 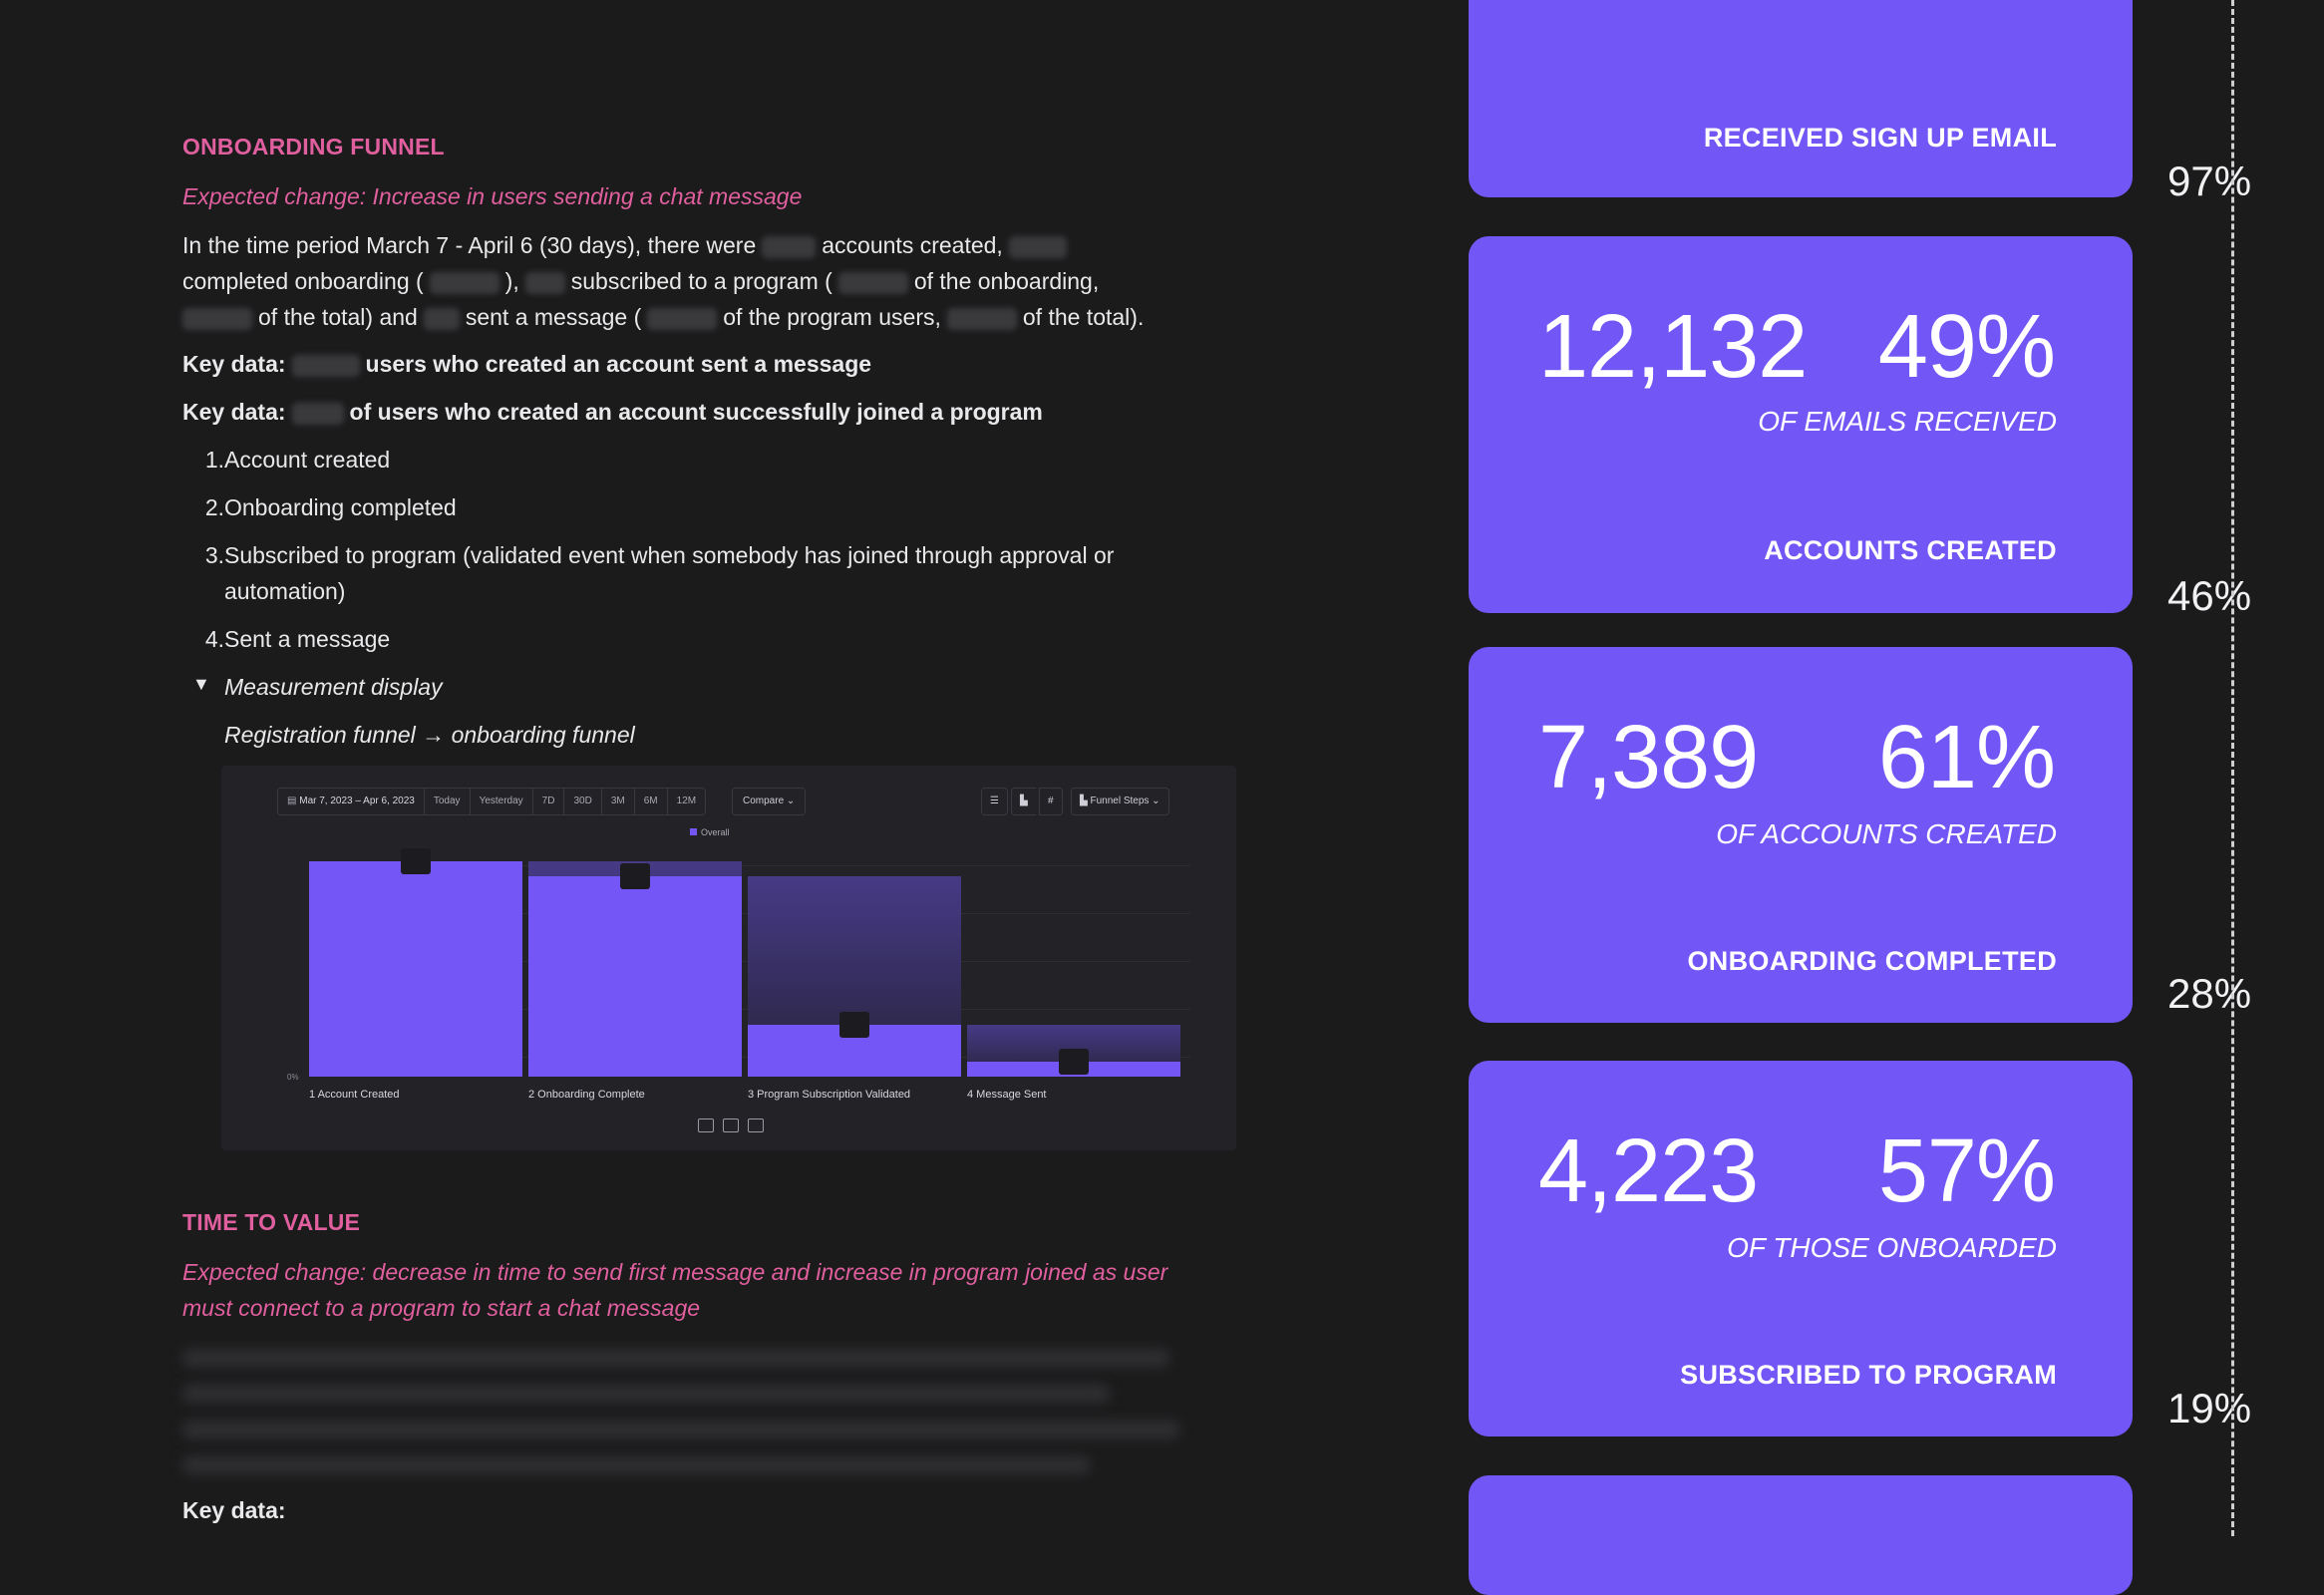 What do you see at coordinates (338, 317) in the screenshot?
I see `para-text: of the total) and` at bounding box center [338, 317].